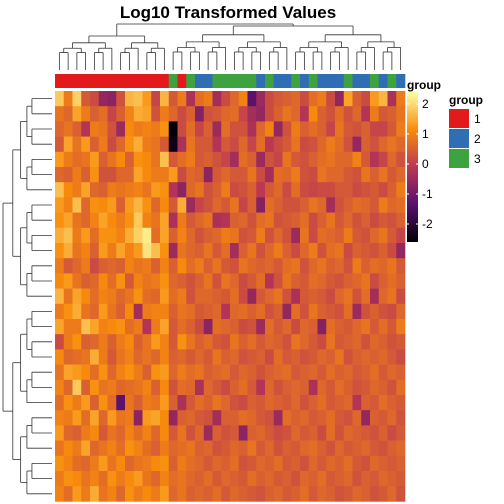  I want to click on colorbar-tick-label: -1, so click(427, 194).